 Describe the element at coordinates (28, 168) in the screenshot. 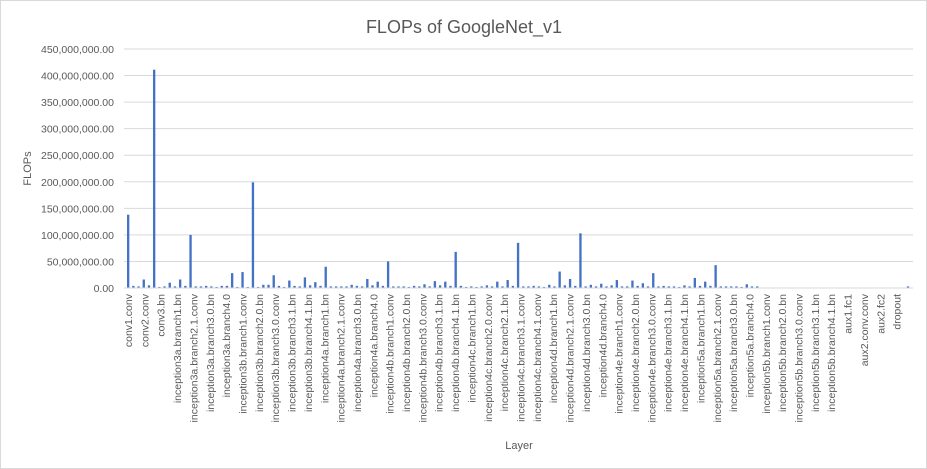

I see `y-axis-title: FLOPs` at that location.